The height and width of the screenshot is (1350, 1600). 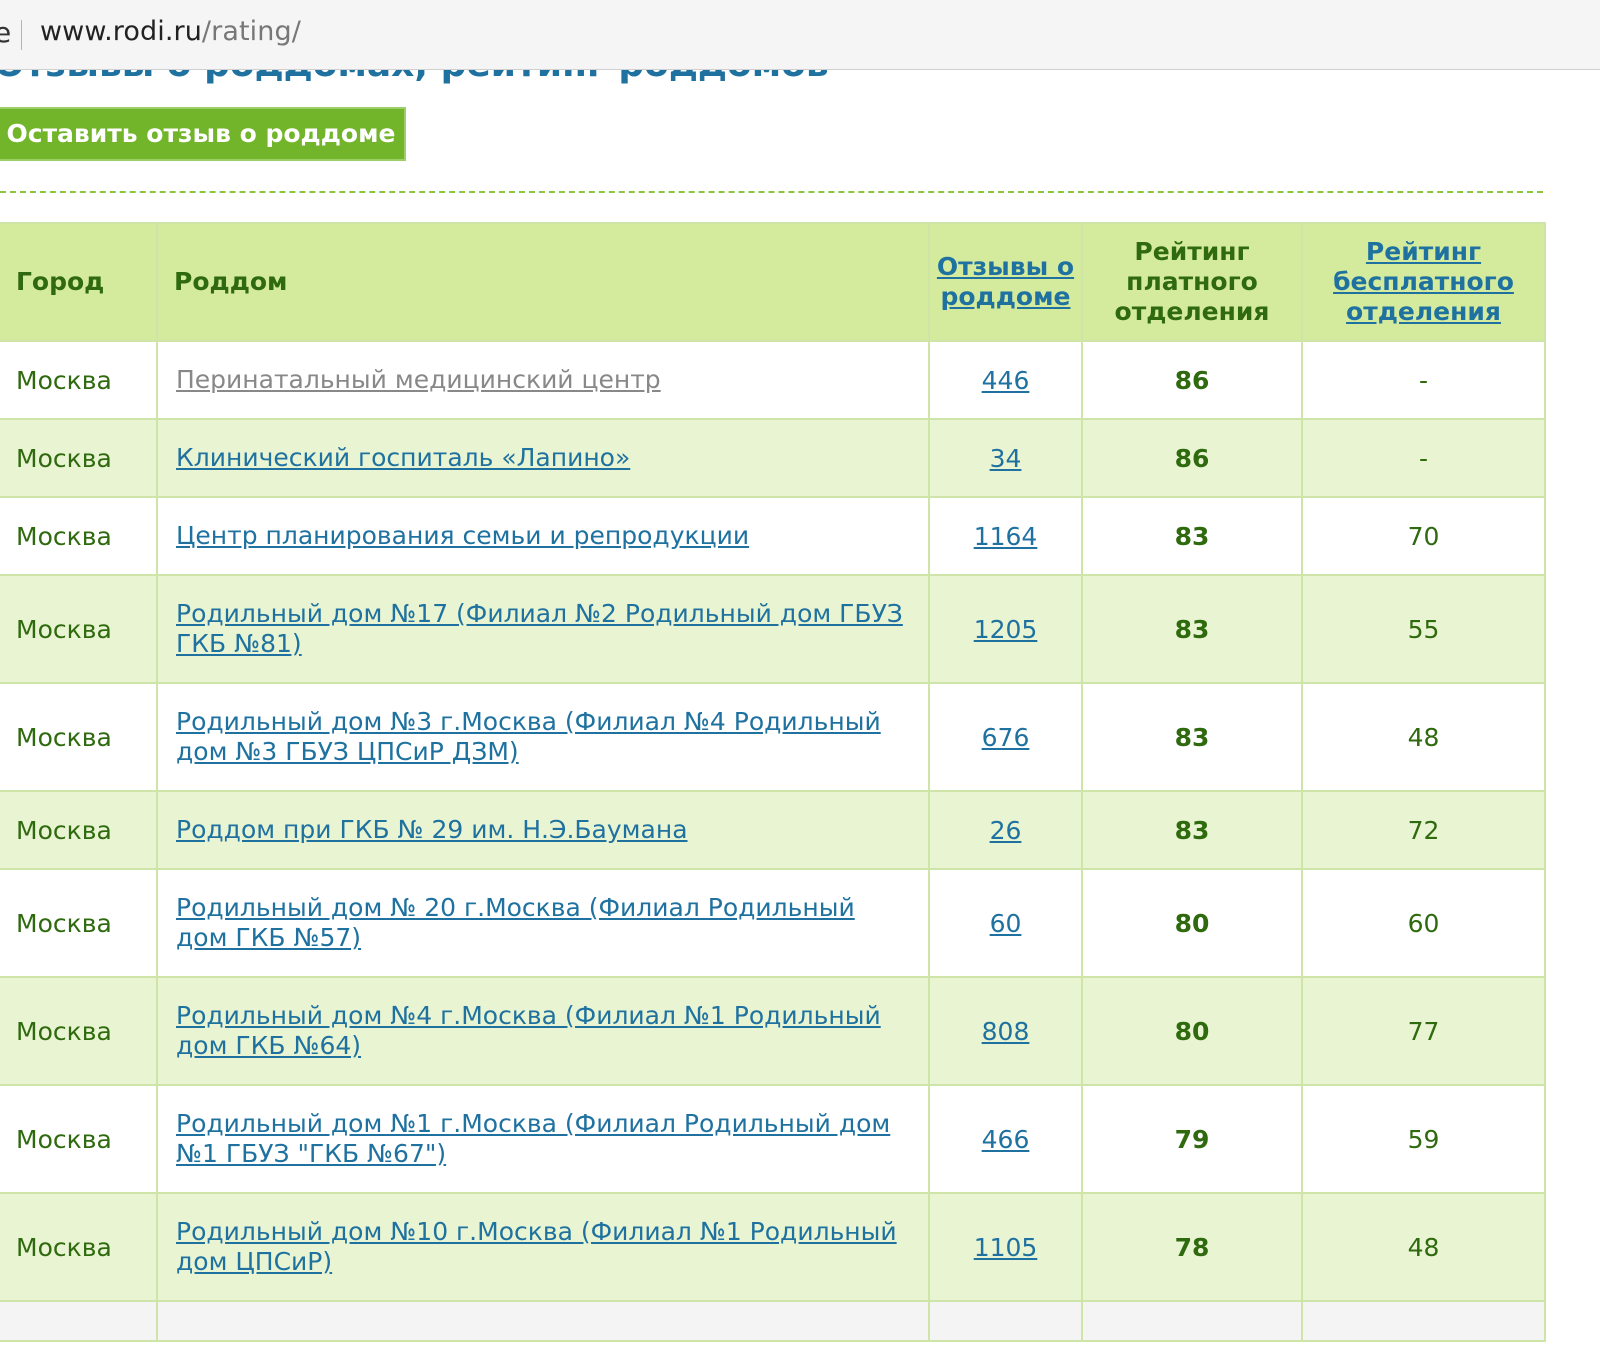 I want to click on reviews-count-link: 26, so click(x=1005, y=830).